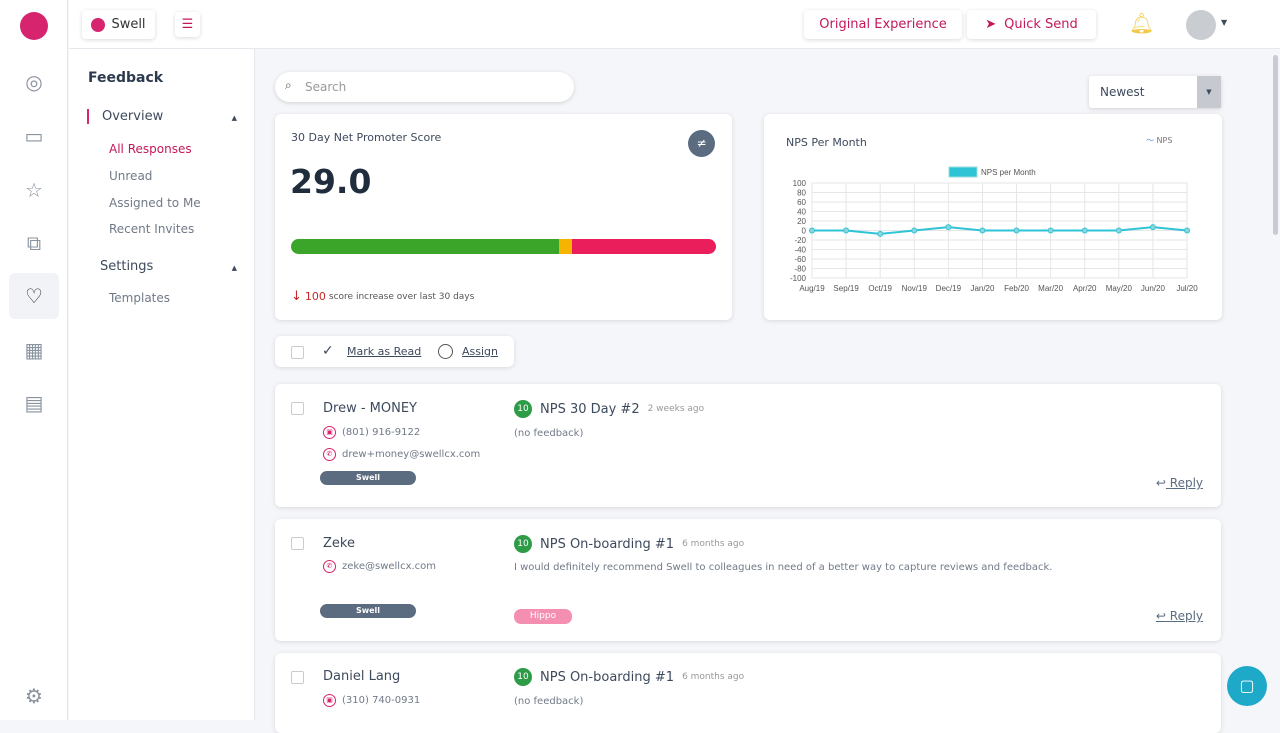 This screenshot has height=733, width=1280. What do you see at coordinates (131, 176) in the screenshot?
I see `sidebar-item-unread: Unread` at bounding box center [131, 176].